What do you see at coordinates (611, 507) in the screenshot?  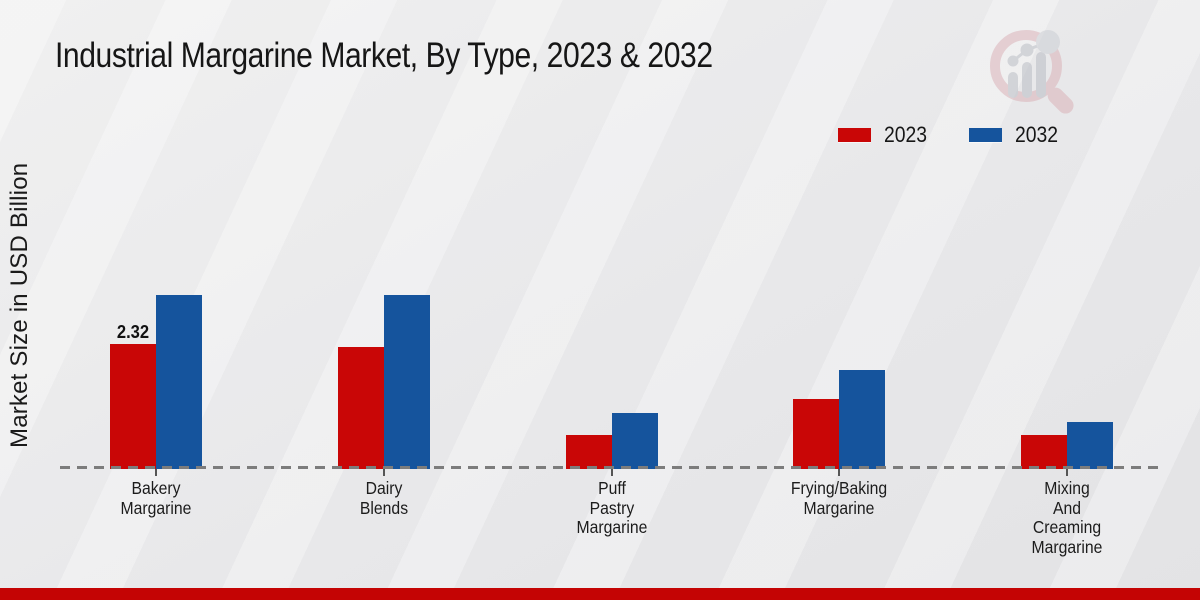 I see `category-label-puff-pastry-margarine: Puff Pastry Margarine` at bounding box center [611, 507].